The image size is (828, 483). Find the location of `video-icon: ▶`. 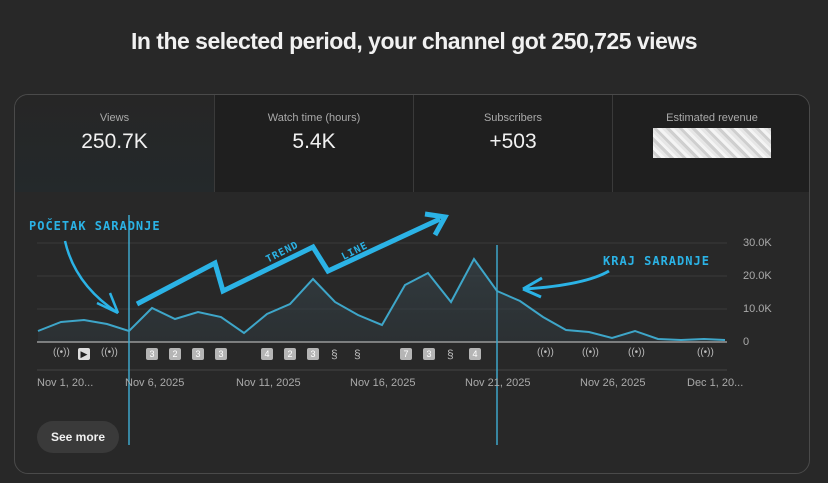

video-icon: ▶ is located at coordinates (84, 354).